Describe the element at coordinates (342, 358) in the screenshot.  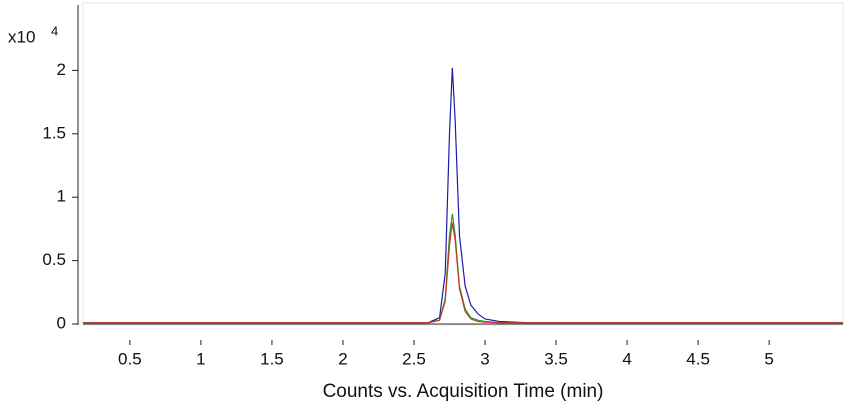
I see `x-tick-label: 2` at that location.